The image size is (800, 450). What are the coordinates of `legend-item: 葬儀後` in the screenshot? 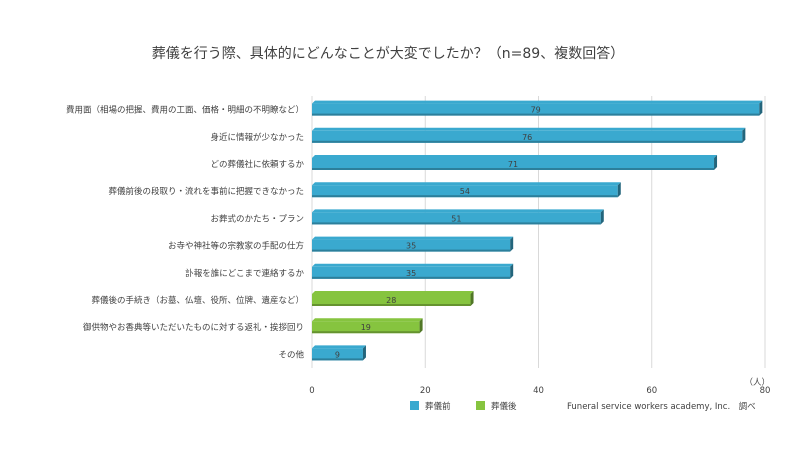 It's located at (496, 406).